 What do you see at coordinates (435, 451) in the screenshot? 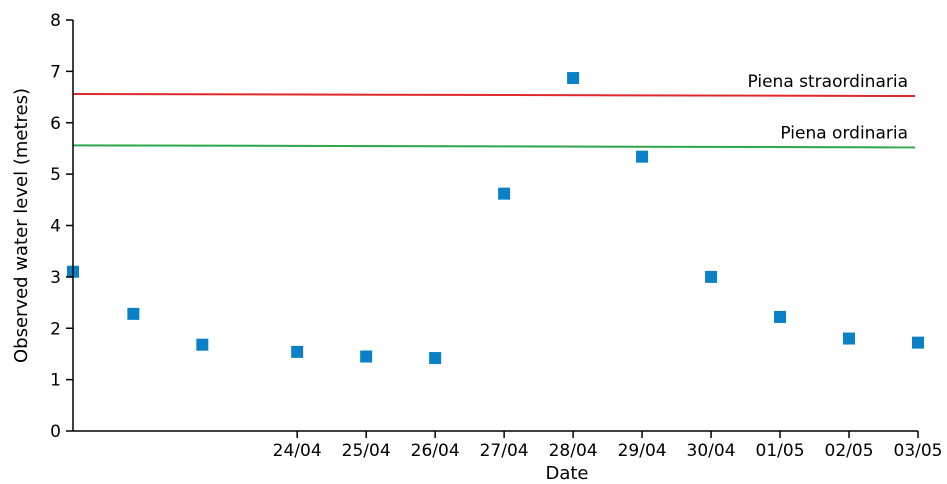
I see `x-tick-label: 26/04` at bounding box center [435, 451].